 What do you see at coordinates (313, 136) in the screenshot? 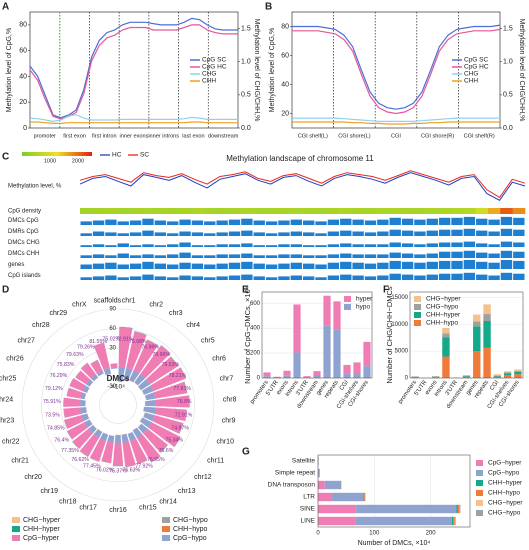
I see `region-label: CGI shelf(L)` at bounding box center [313, 136].